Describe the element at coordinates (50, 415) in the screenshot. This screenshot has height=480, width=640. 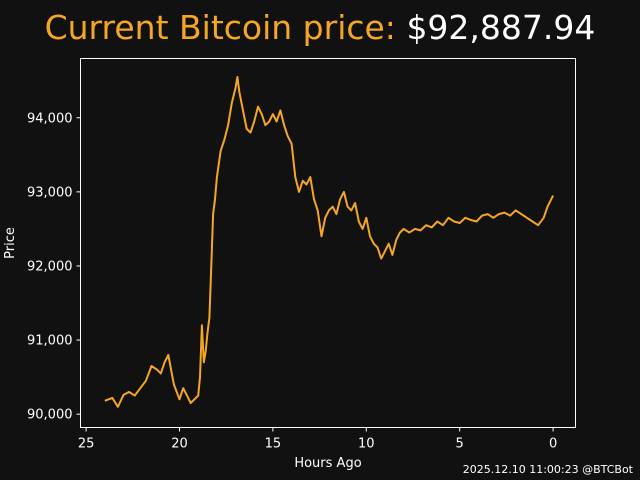
I see `y-tick-label: 90,000` at that location.